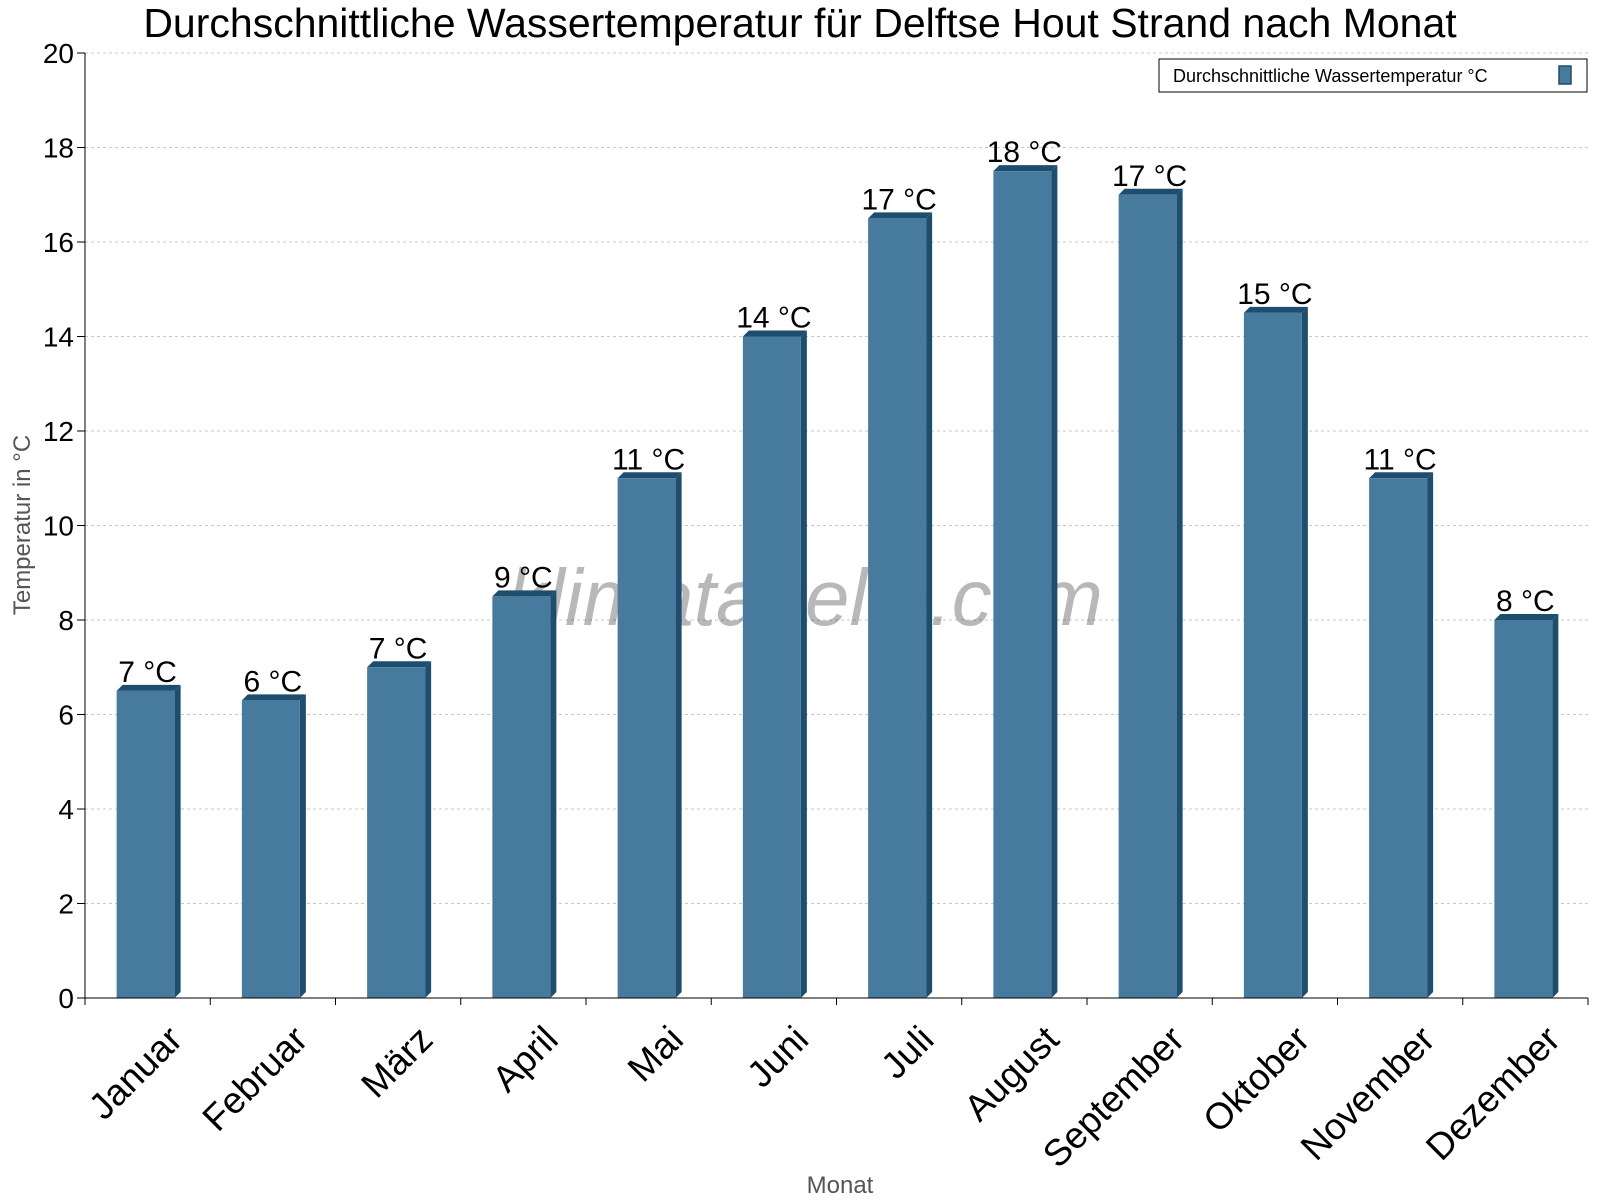  Describe the element at coordinates (66, 620) in the screenshot. I see `y-tick-label: 8` at that location.